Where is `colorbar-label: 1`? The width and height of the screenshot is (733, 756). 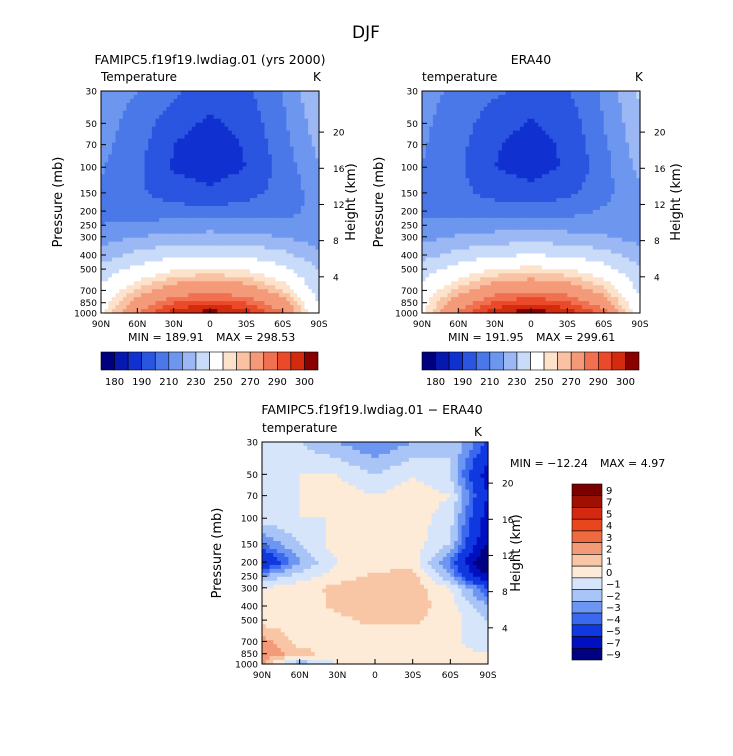
colorbar-label: 1 is located at coordinates (609, 561).